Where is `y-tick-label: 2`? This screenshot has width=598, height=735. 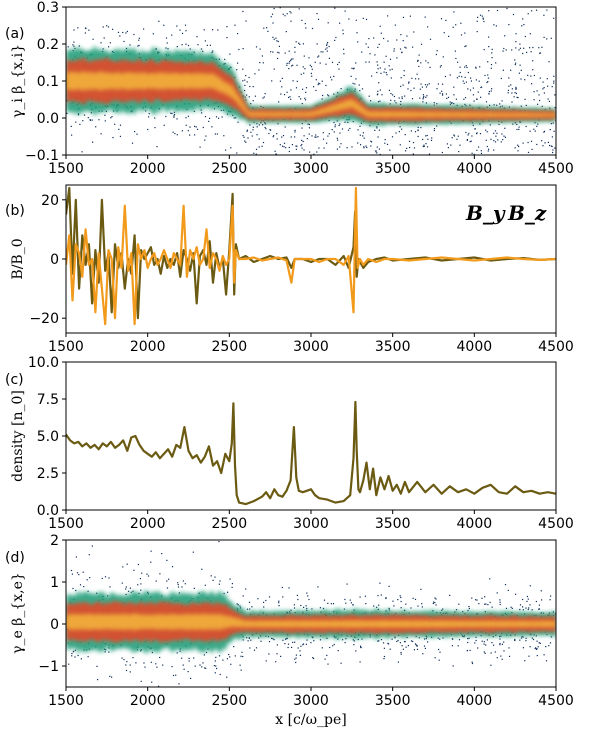
y-tick-label: 2 is located at coordinates (54, 541).